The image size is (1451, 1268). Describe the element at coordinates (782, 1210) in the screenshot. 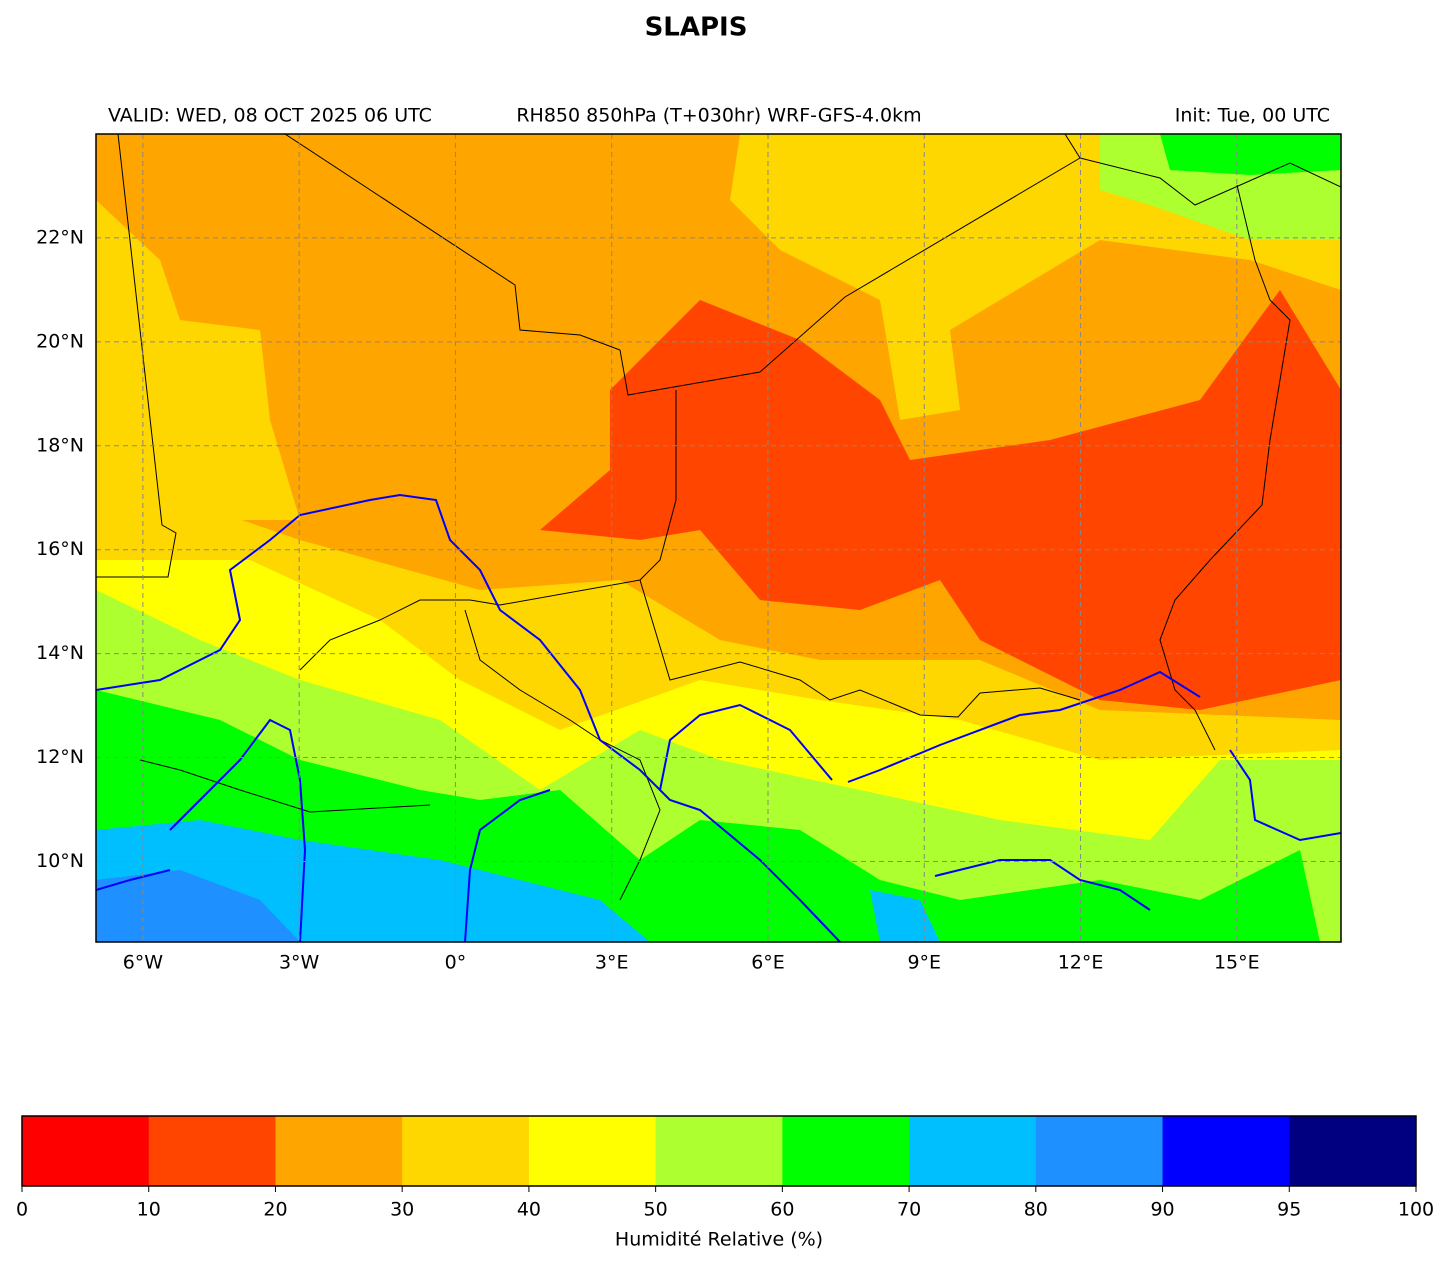

I see `colorbar-tick-label: 60` at that location.